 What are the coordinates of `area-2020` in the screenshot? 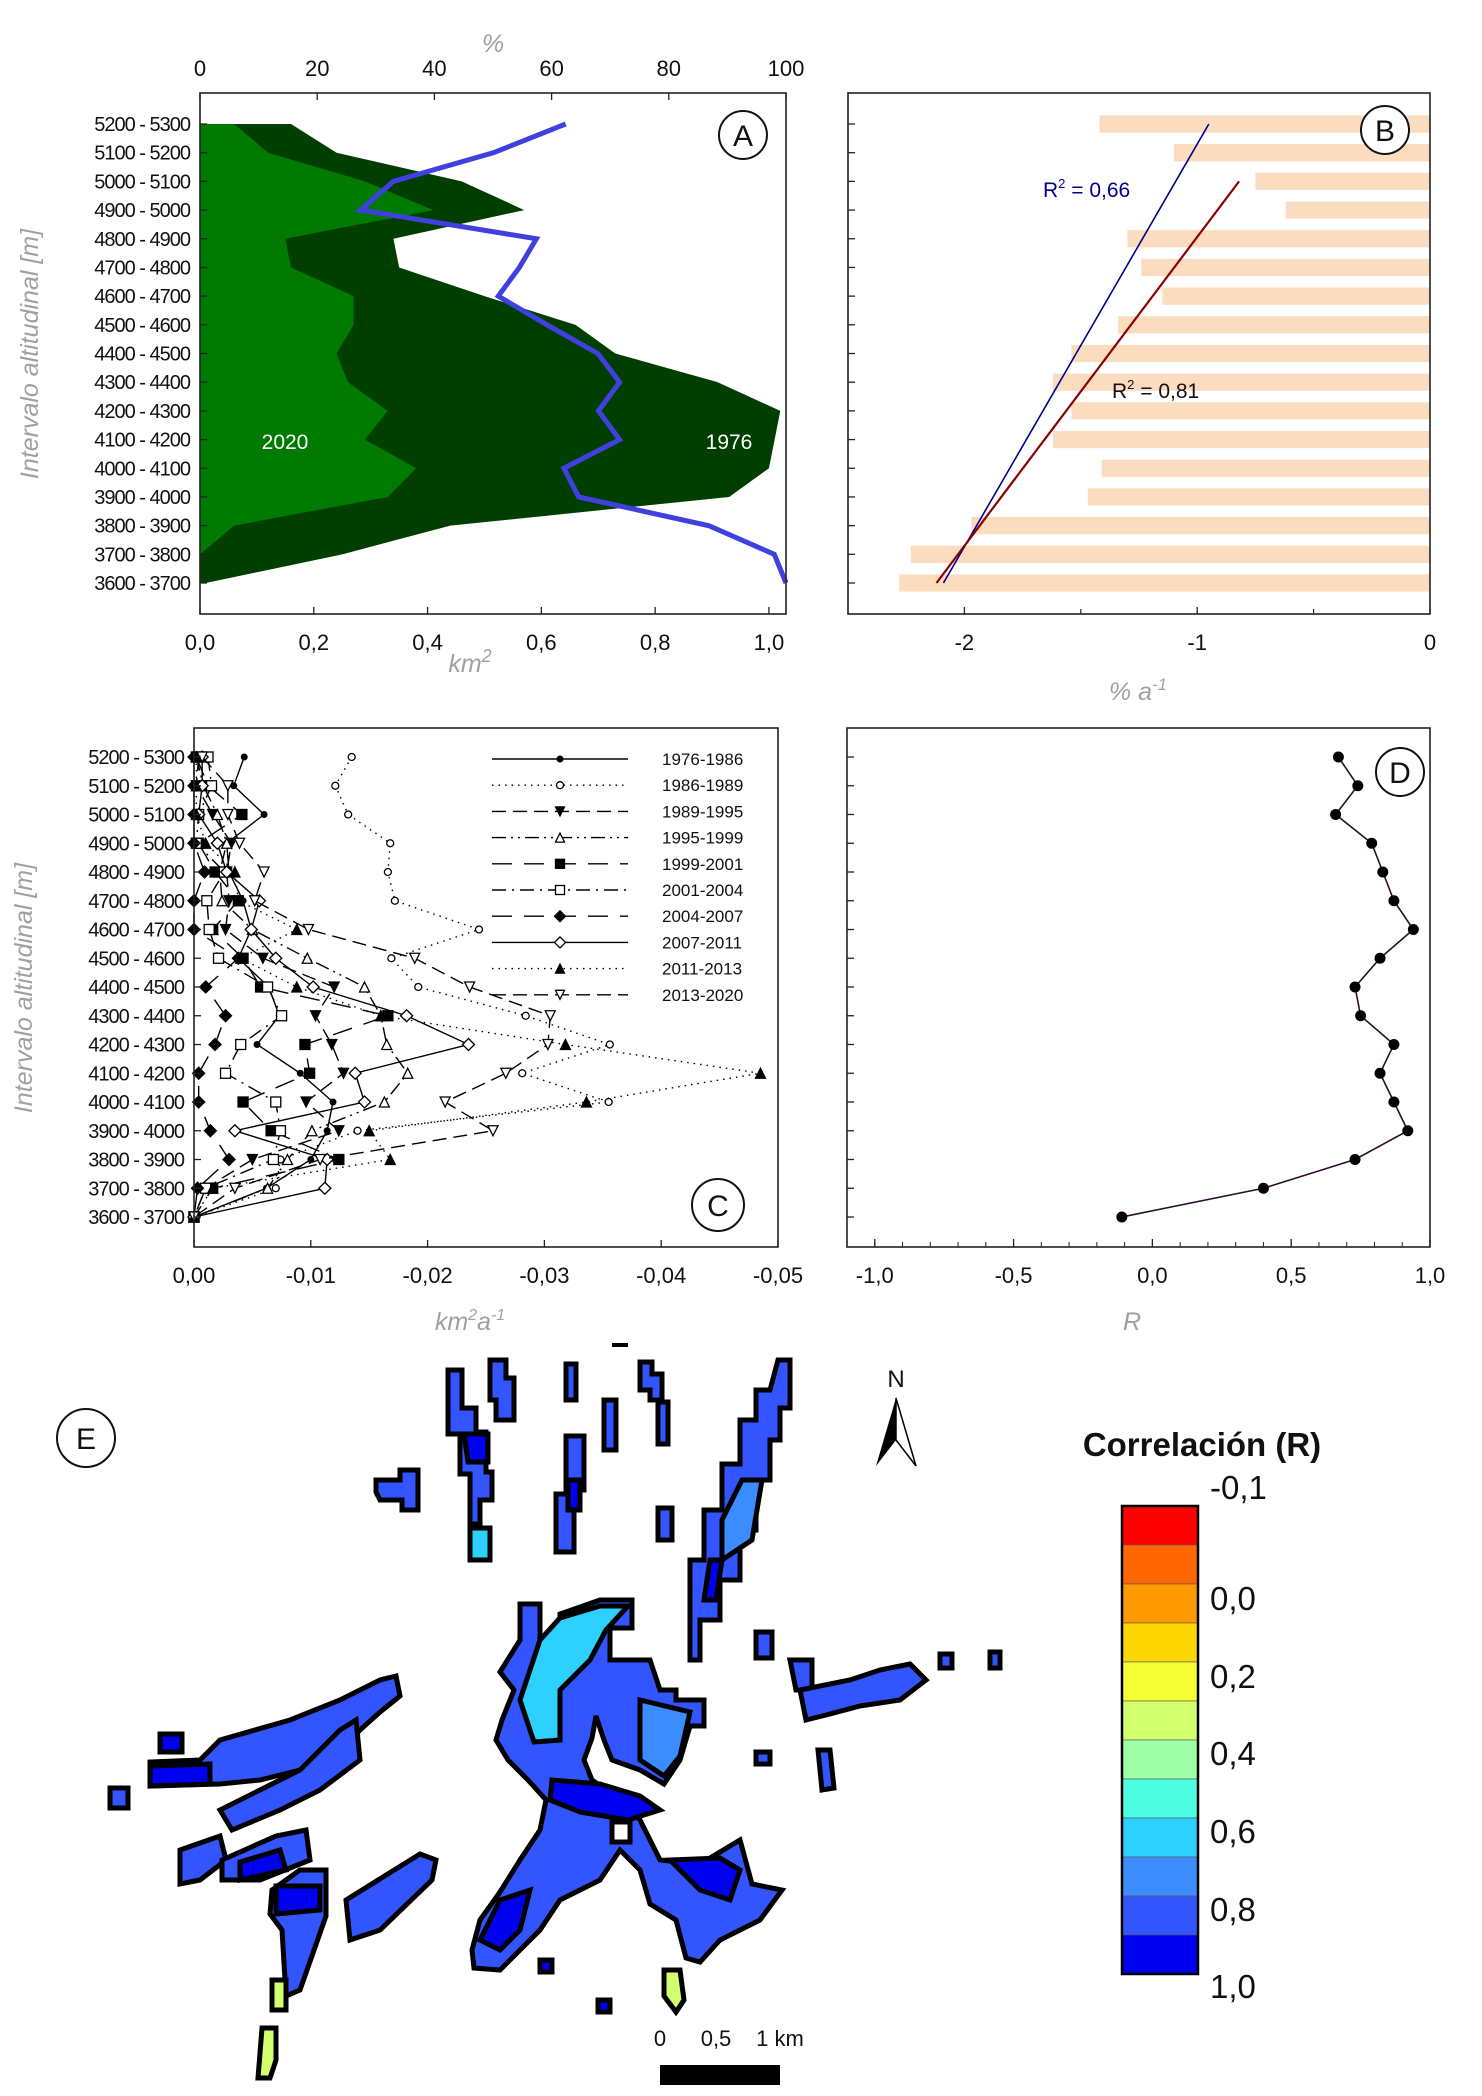 It's located at (317, 353).